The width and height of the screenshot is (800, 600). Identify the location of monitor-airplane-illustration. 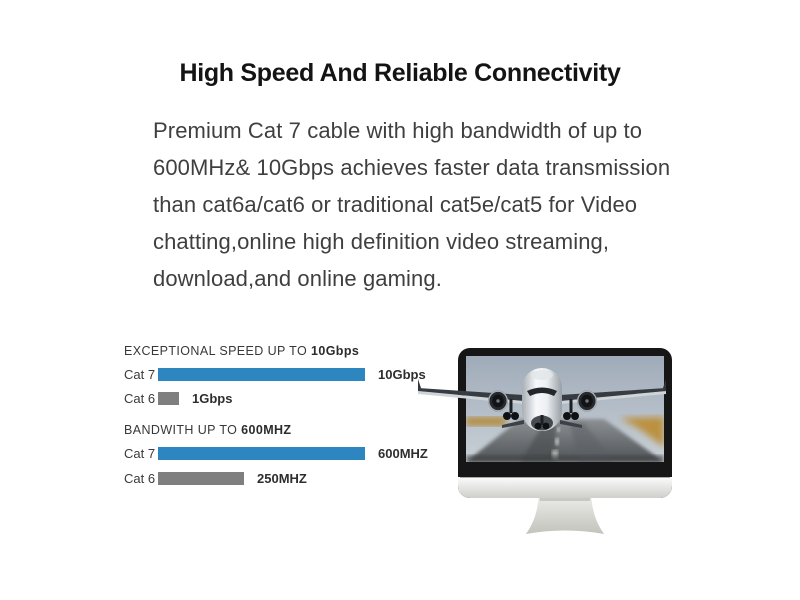
(545, 441).